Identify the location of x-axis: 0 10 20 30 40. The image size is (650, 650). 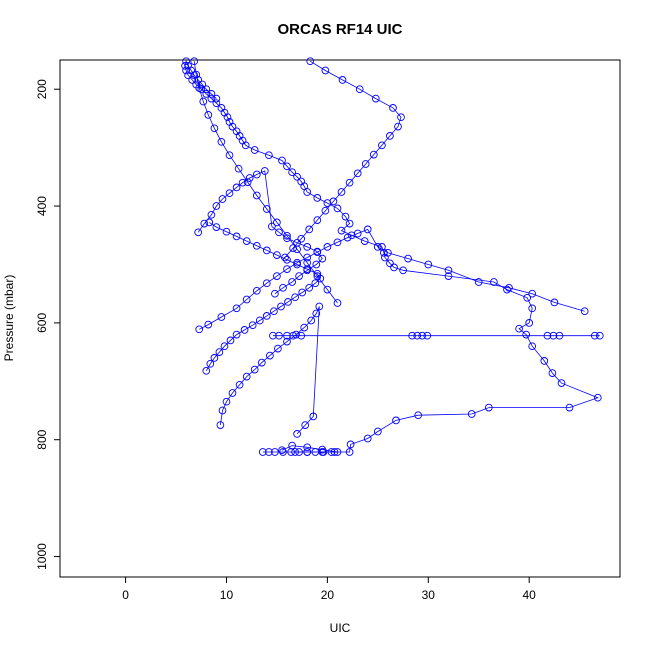
(329, 589).